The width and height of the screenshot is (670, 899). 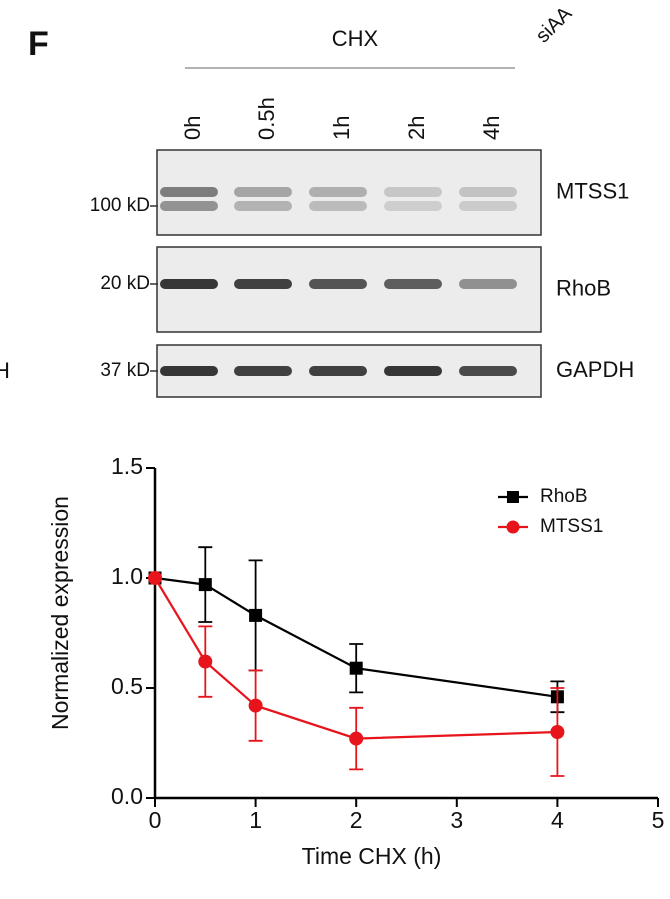 What do you see at coordinates (125, 283) in the screenshot?
I see `marker-label: 20 kD` at bounding box center [125, 283].